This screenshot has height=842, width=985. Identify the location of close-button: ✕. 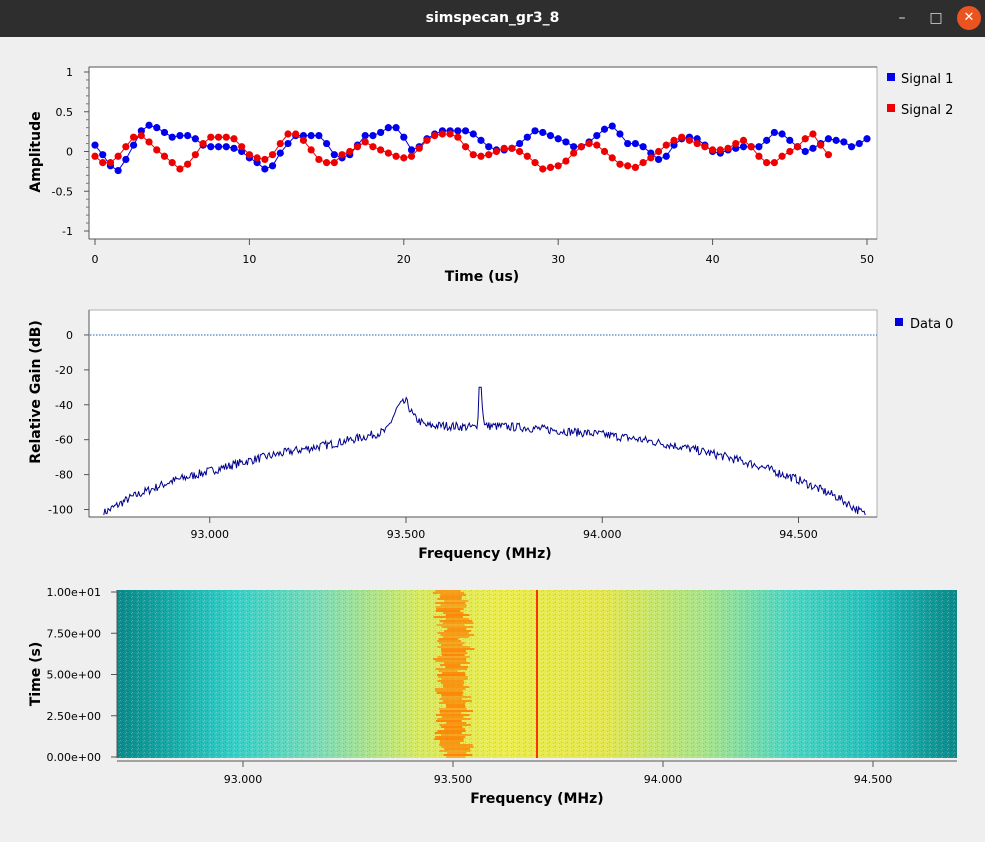
(969, 18).